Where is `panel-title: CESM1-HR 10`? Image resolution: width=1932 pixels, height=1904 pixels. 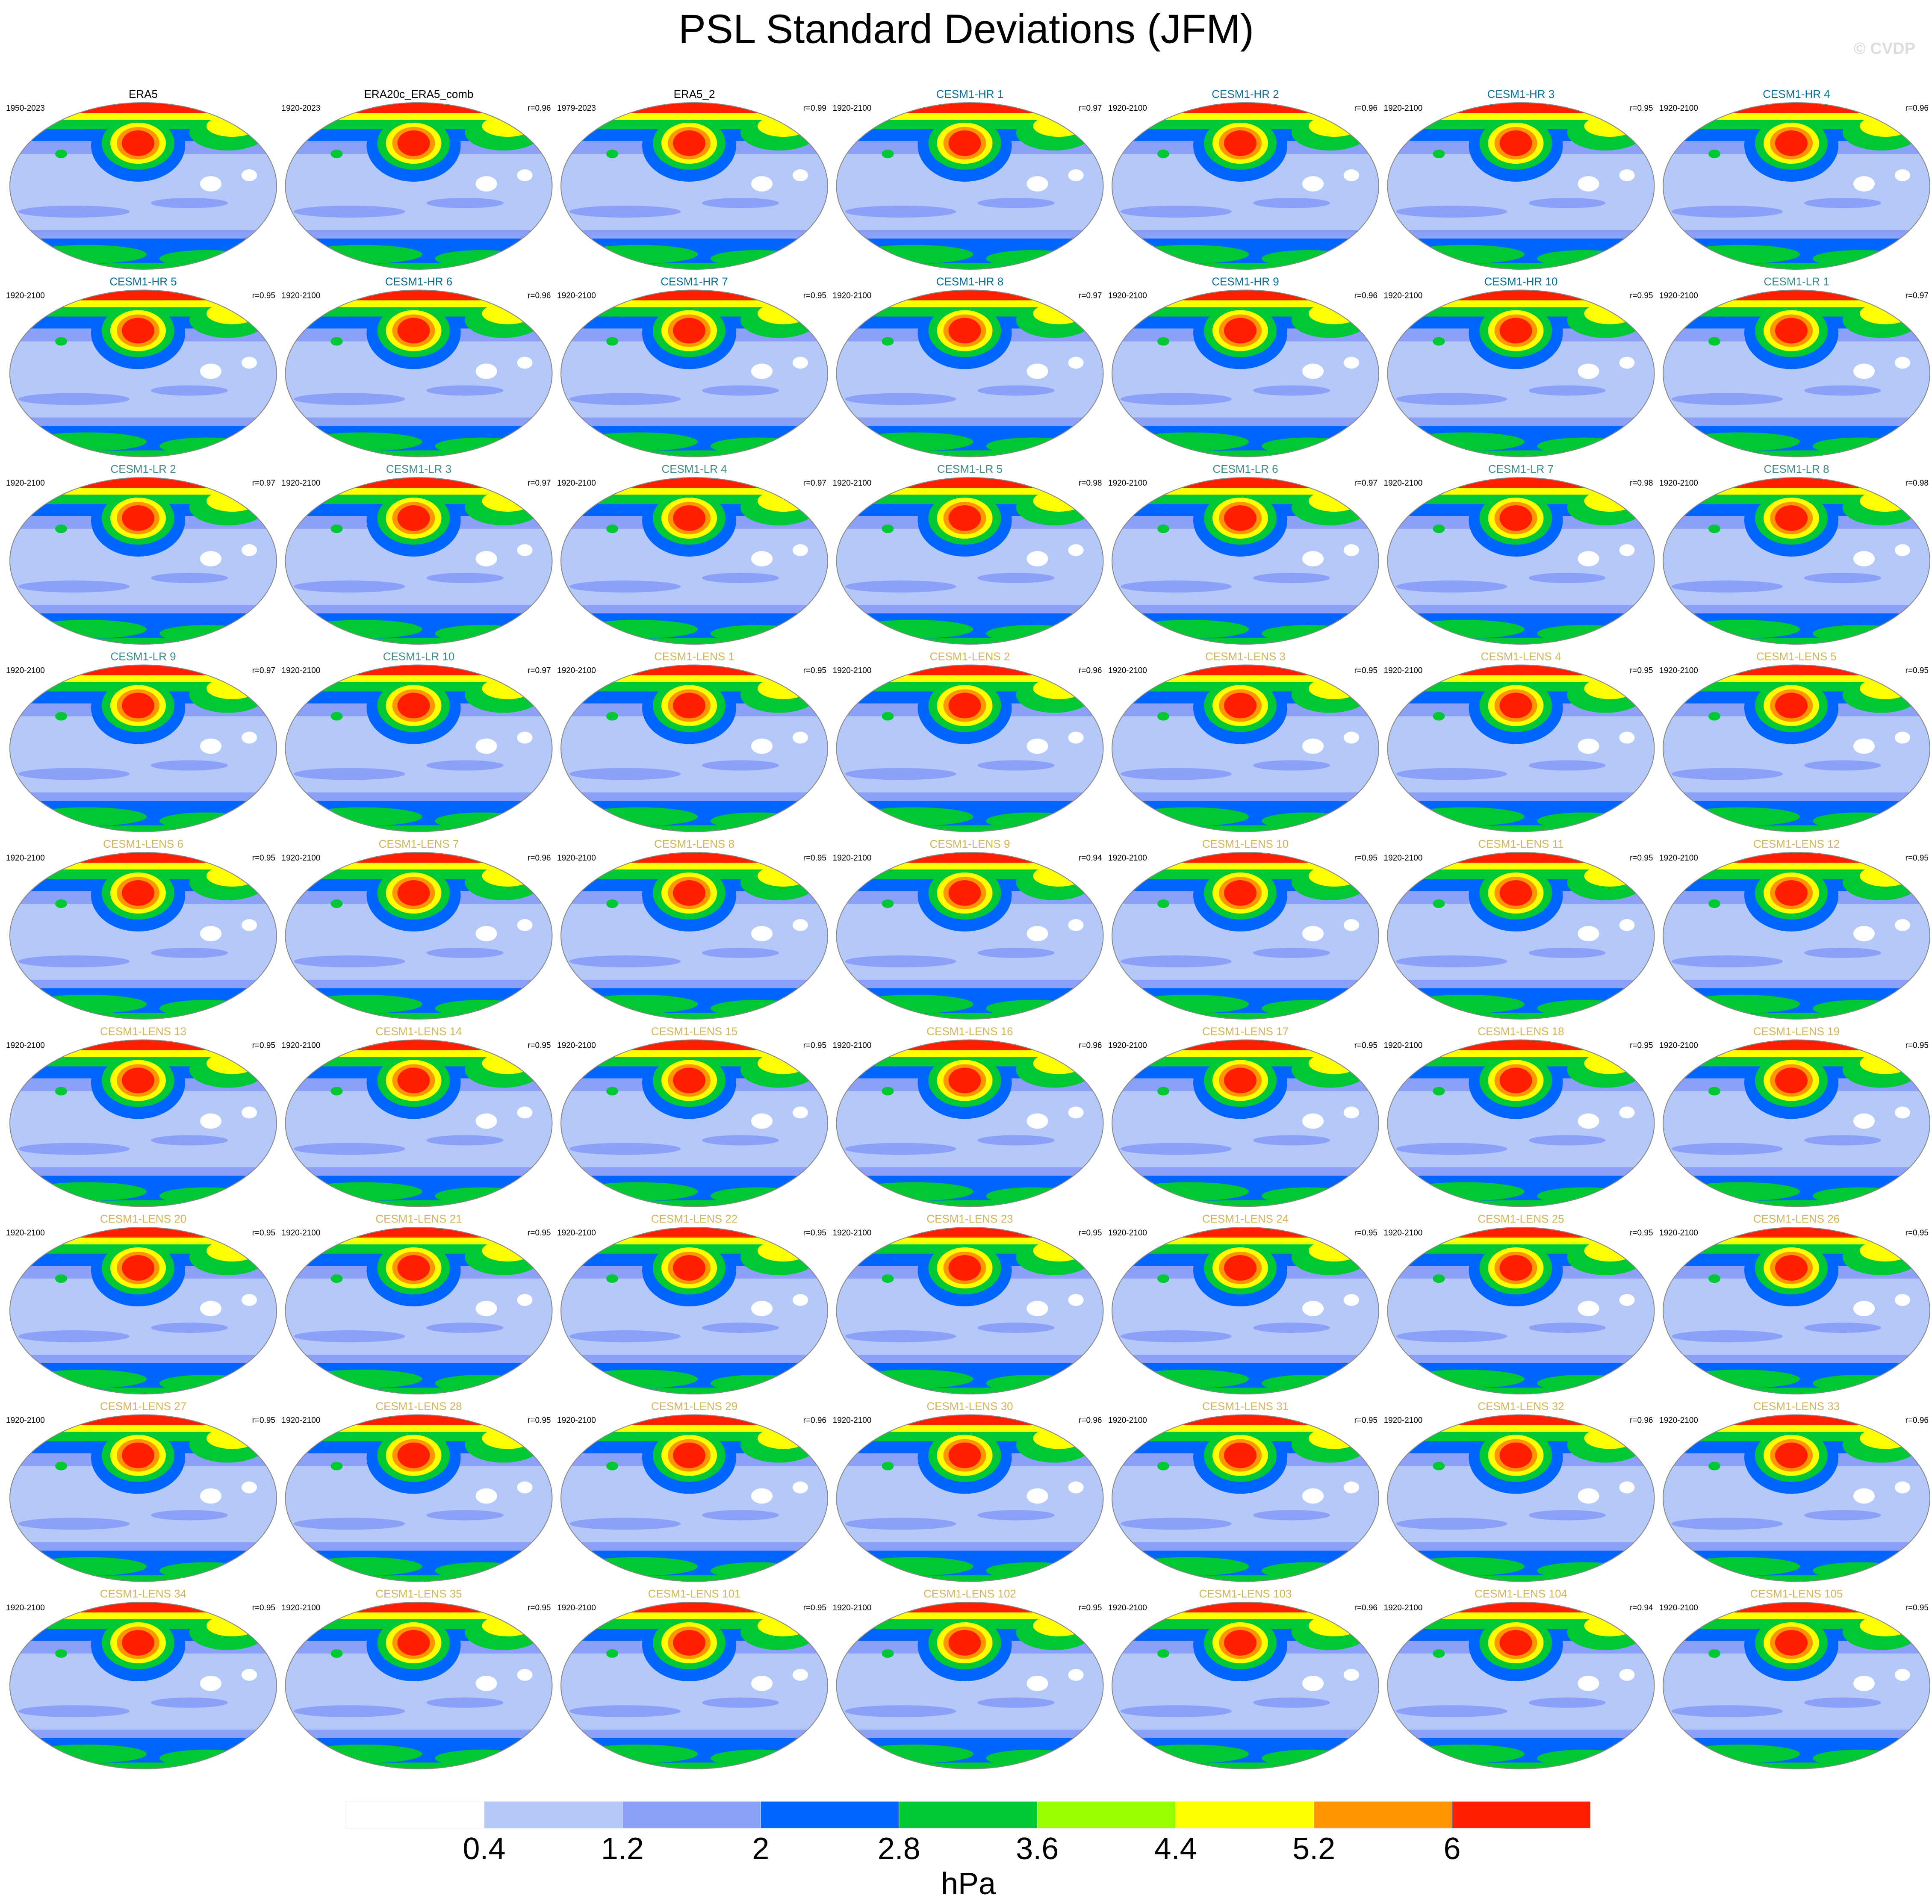 panel-title: CESM1-HR 10 is located at coordinates (1521, 281).